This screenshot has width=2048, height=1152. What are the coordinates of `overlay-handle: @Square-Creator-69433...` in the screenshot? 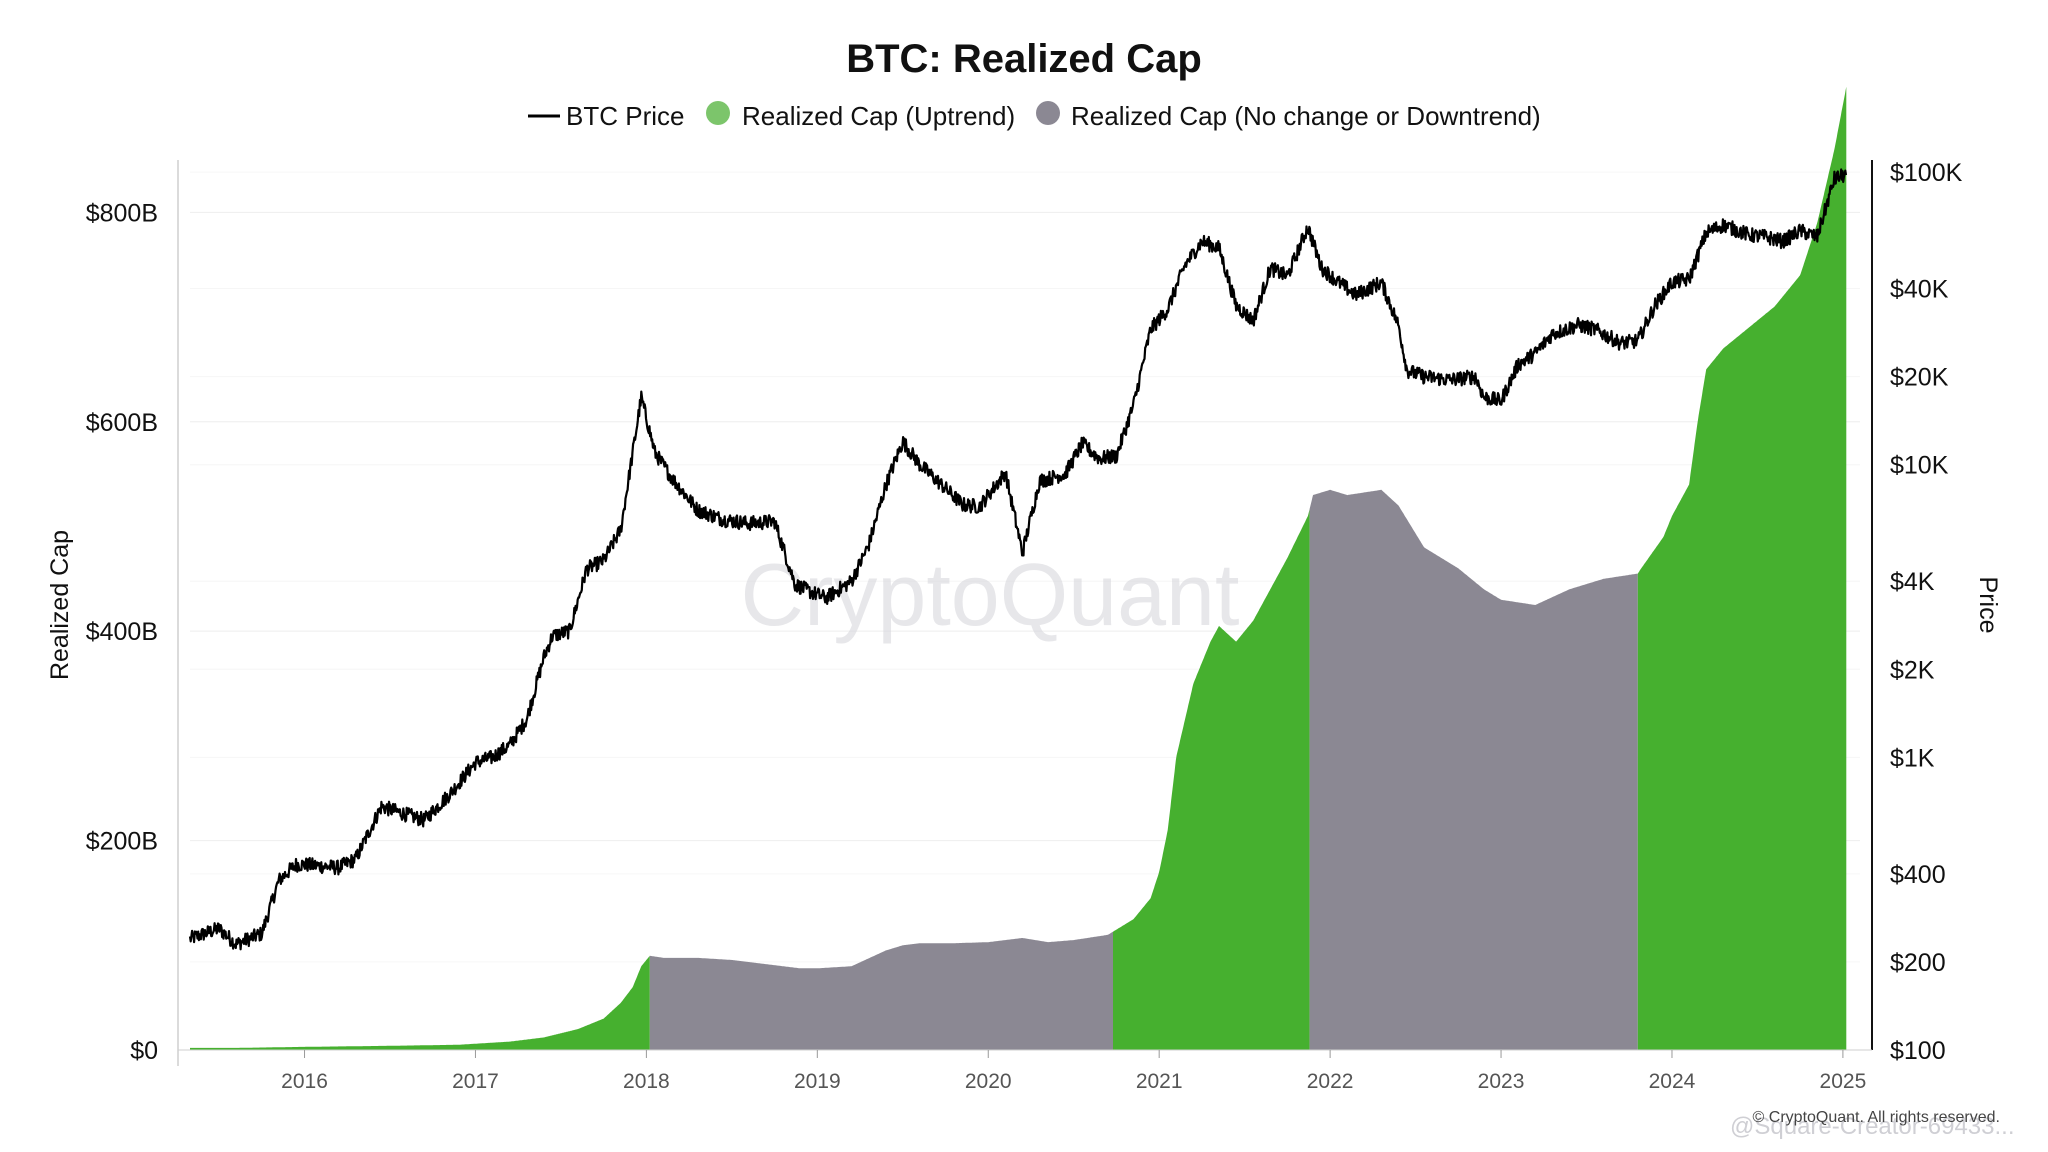 It's located at (1872, 1126).